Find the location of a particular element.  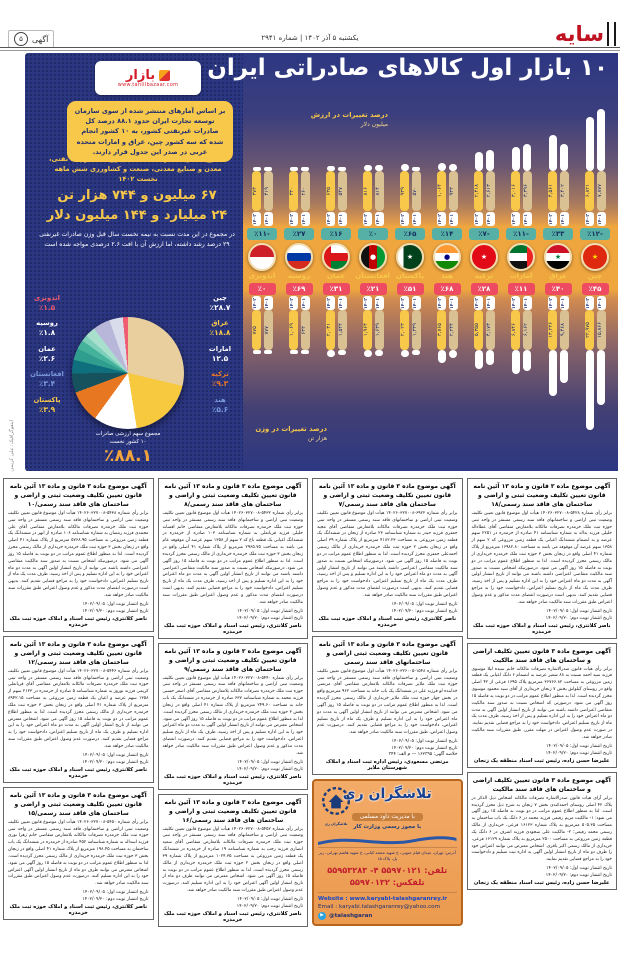

weight-pills: ۲,۰۳۱ ۱,۵۴۴ is located at coordinates (336, 330).